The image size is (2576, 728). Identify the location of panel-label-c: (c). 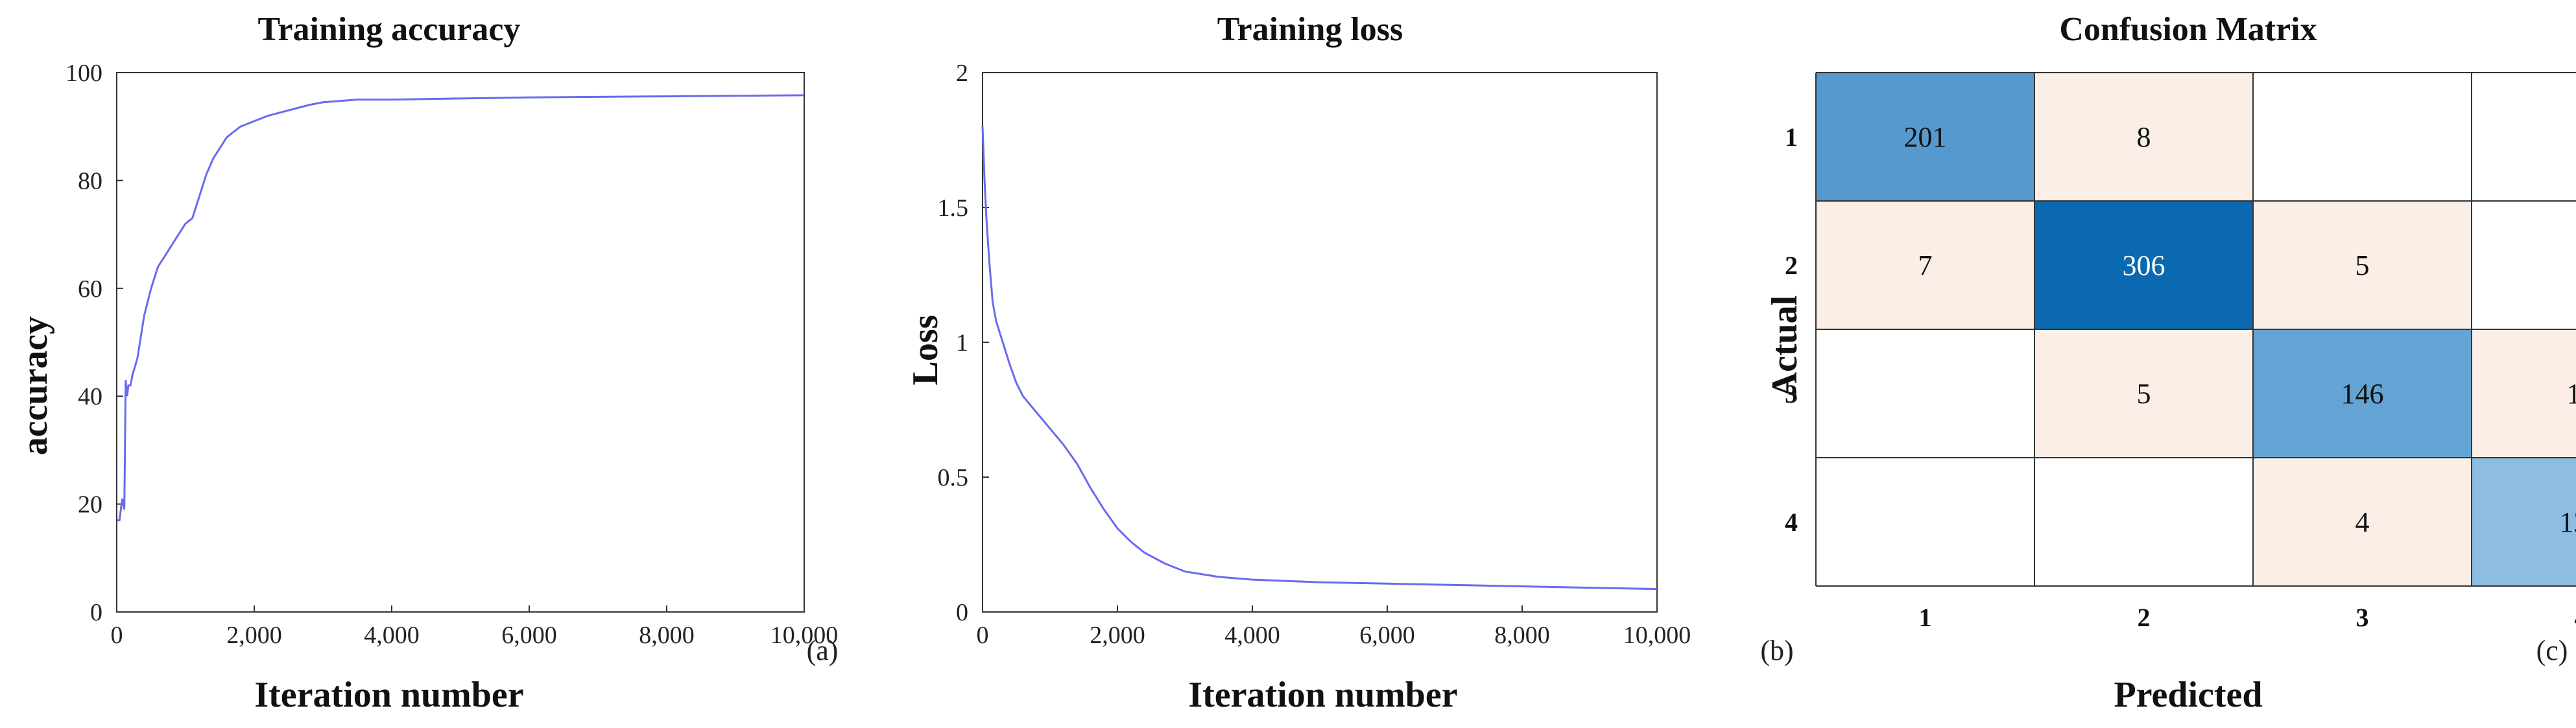
(2552, 651).